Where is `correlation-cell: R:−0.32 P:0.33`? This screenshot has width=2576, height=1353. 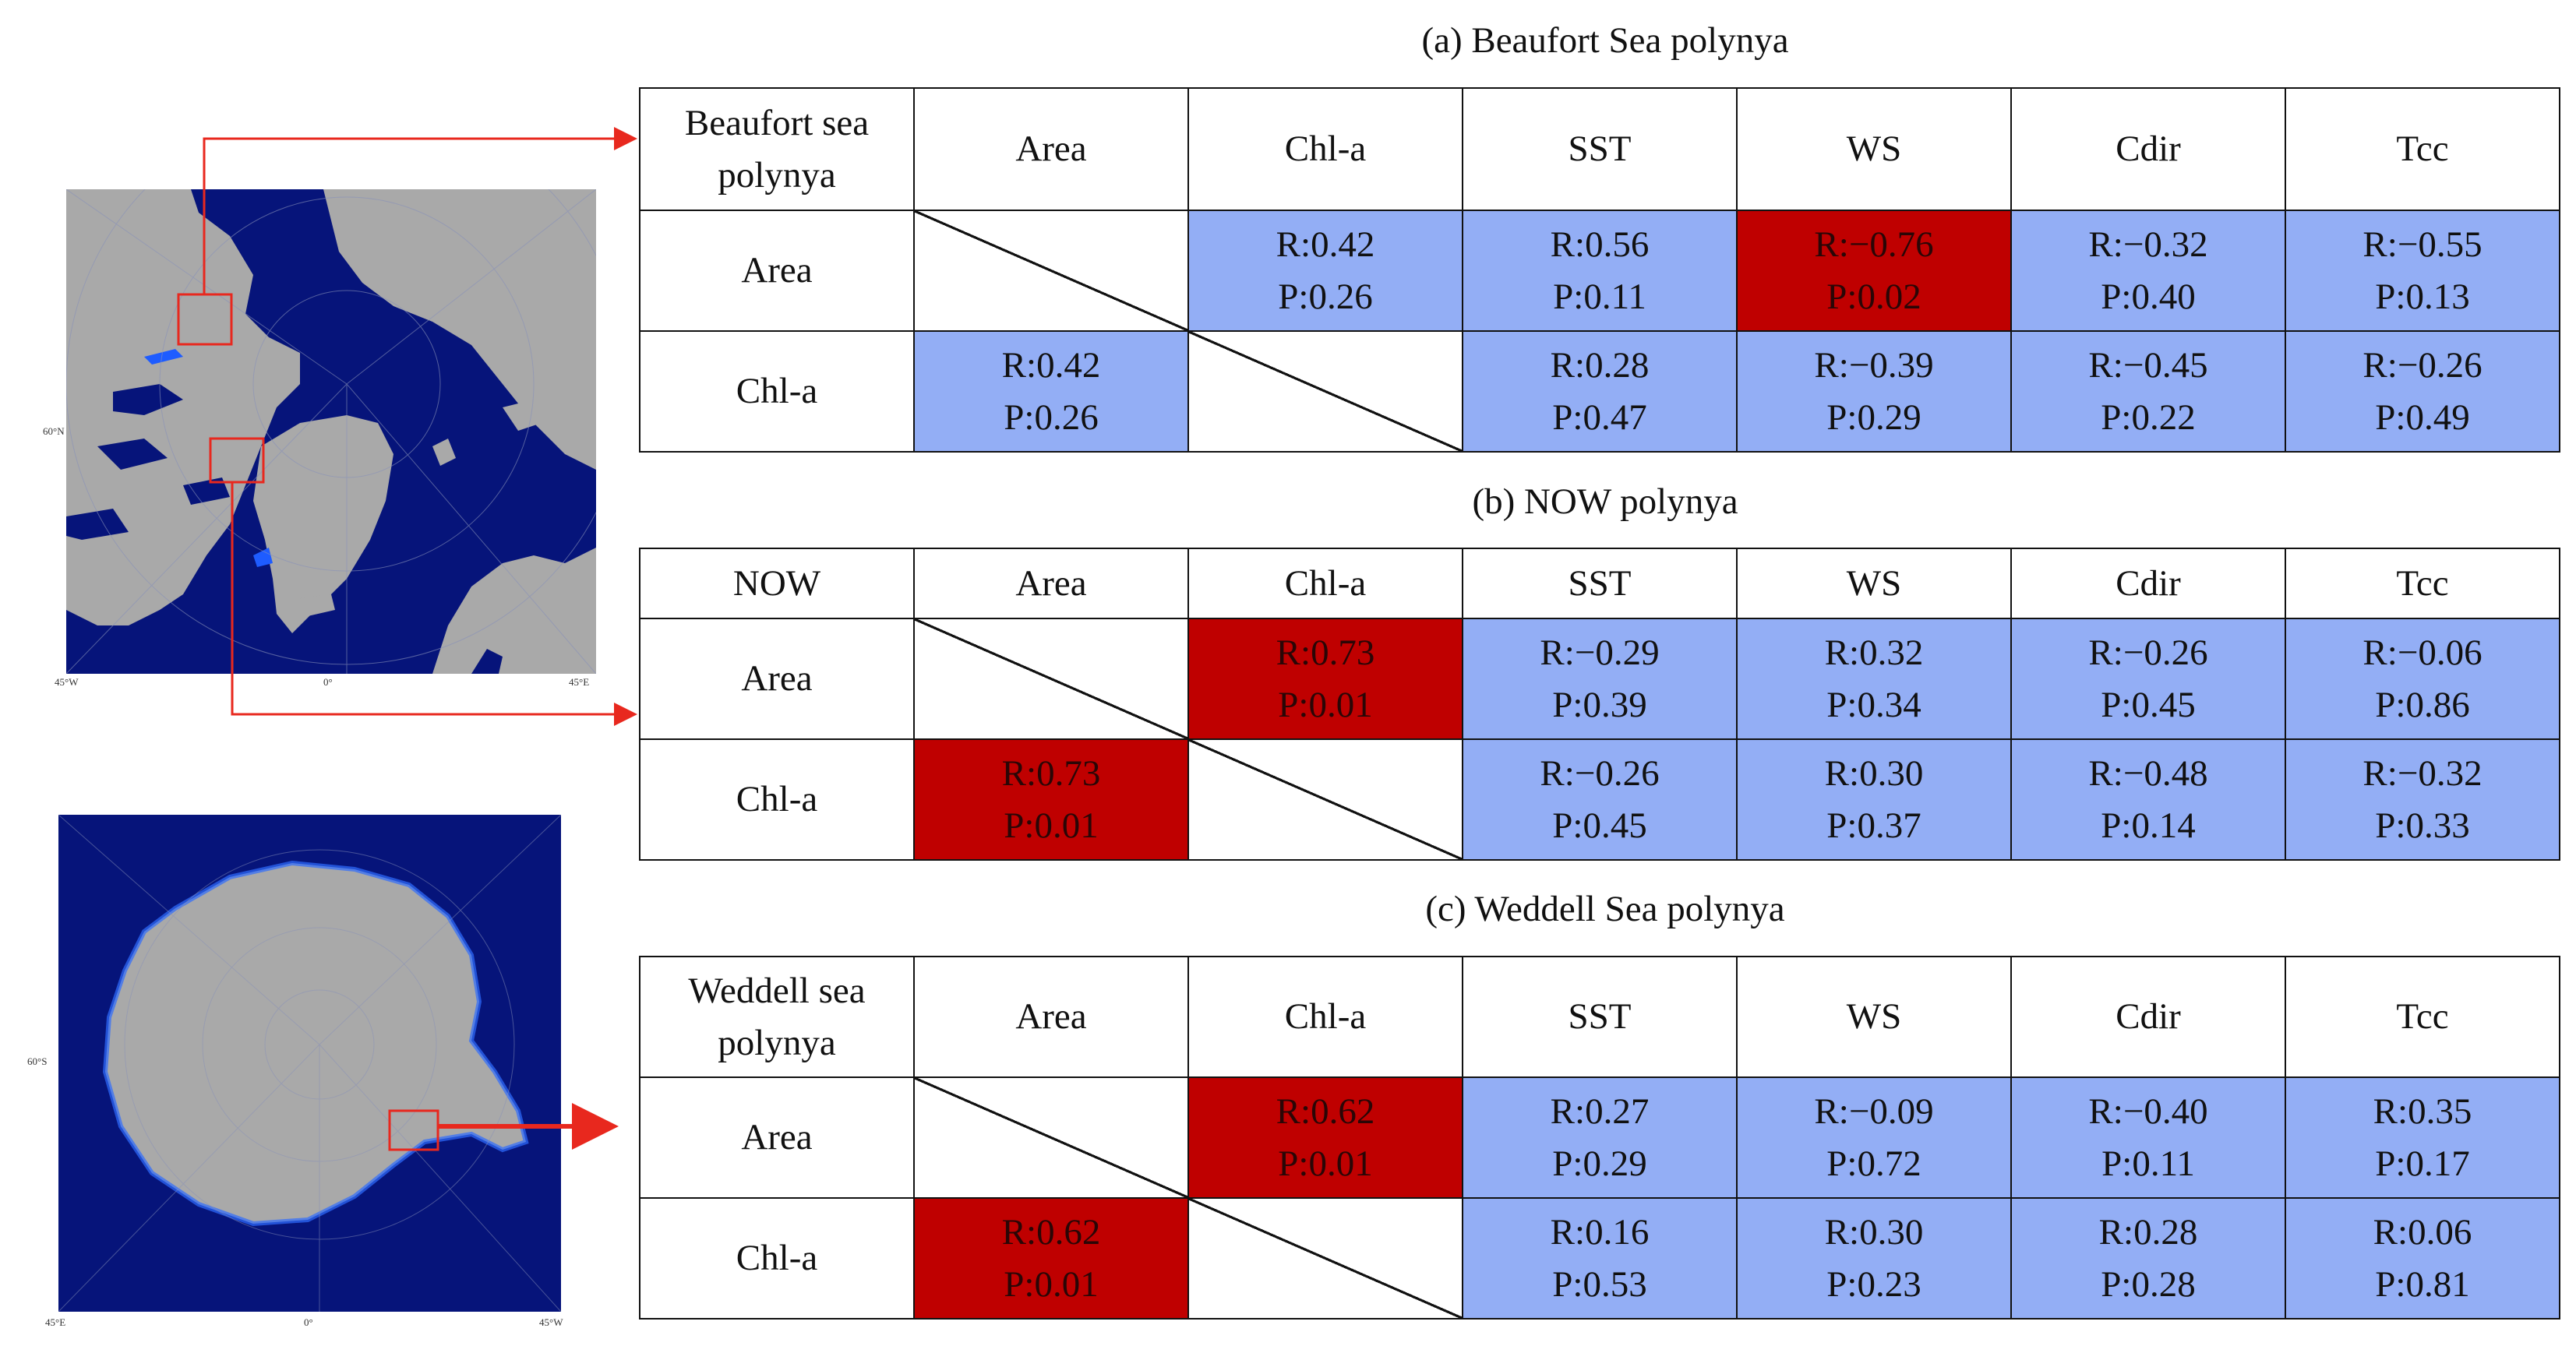 correlation-cell: R:−0.32 P:0.33 is located at coordinates (2422, 799).